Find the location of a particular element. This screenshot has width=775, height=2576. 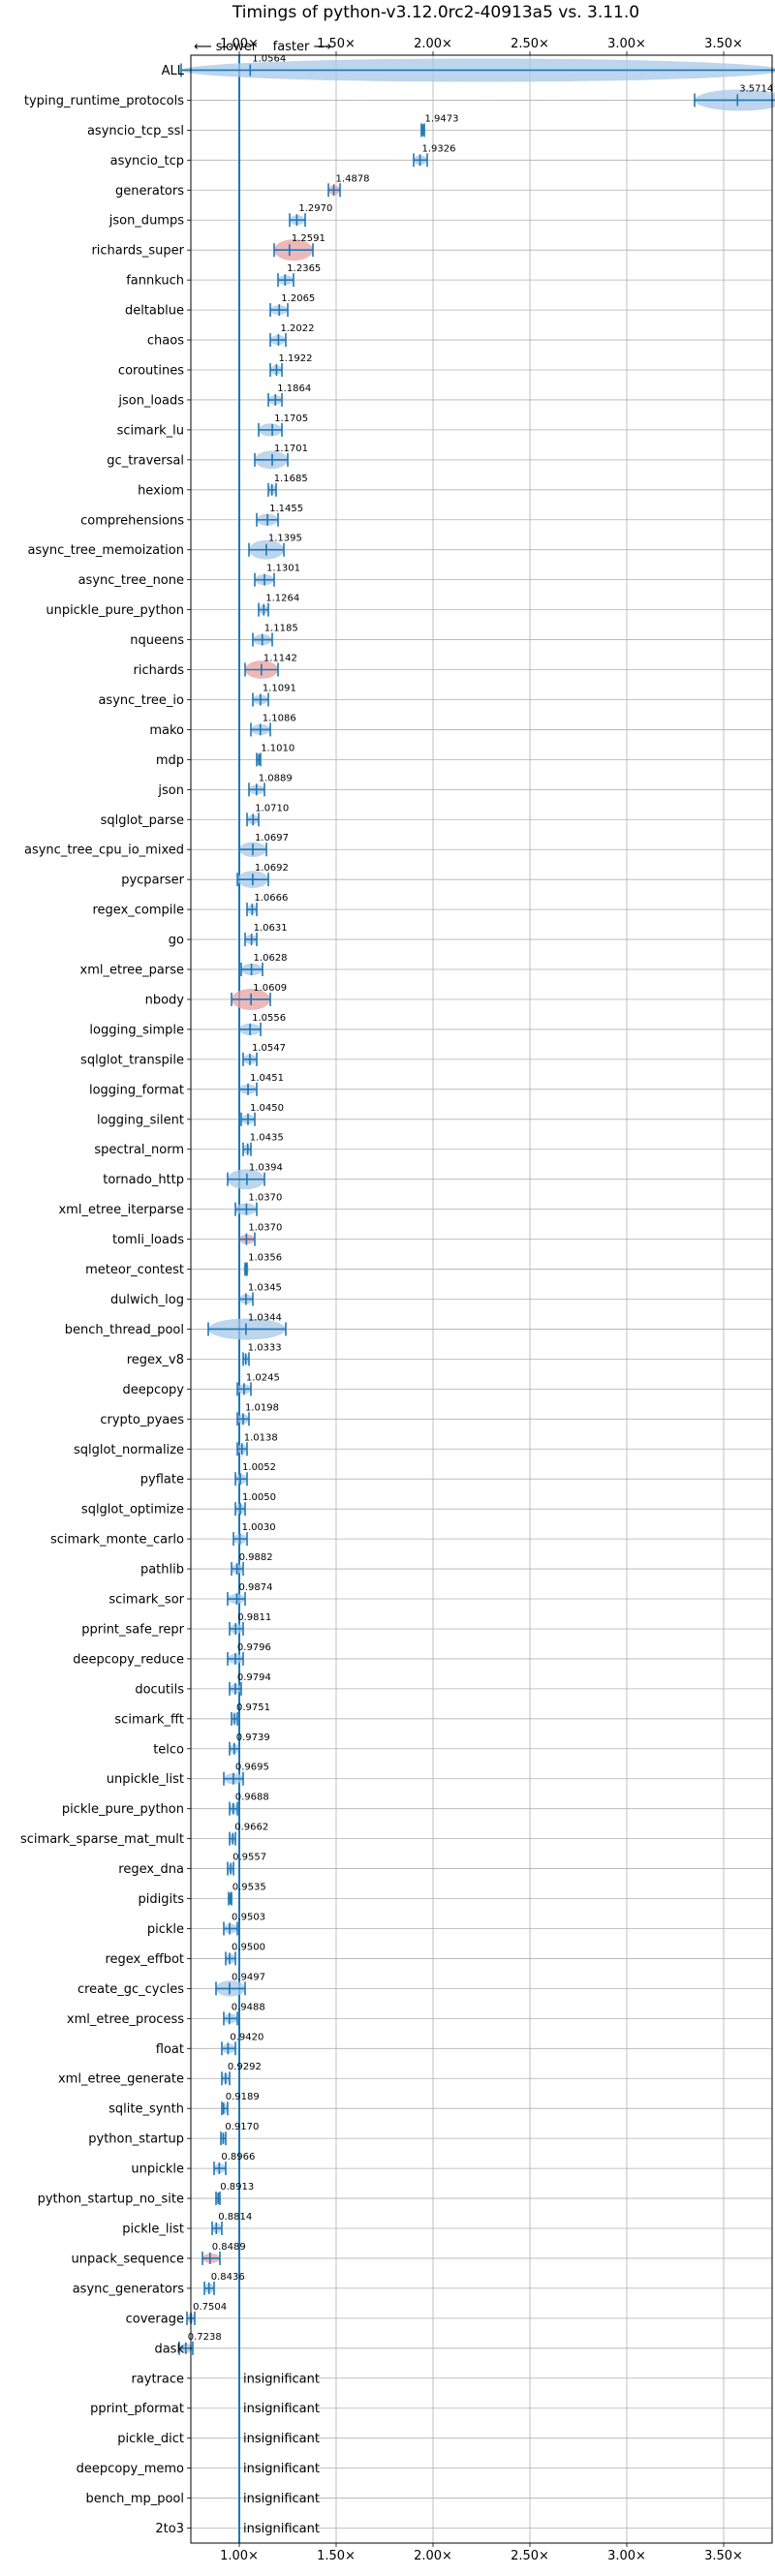

value-label: 0.8436 is located at coordinates (228, 2277).